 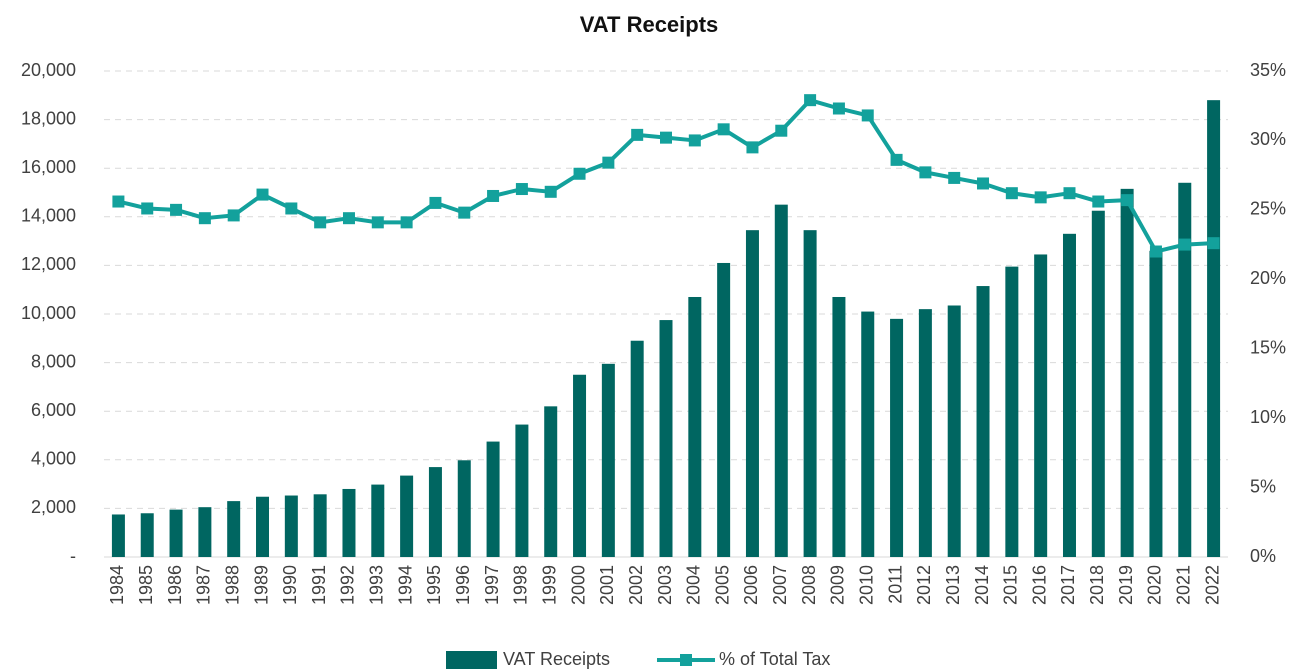 I want to click on x-tick-label: 1991, so click(x=319, y=585).